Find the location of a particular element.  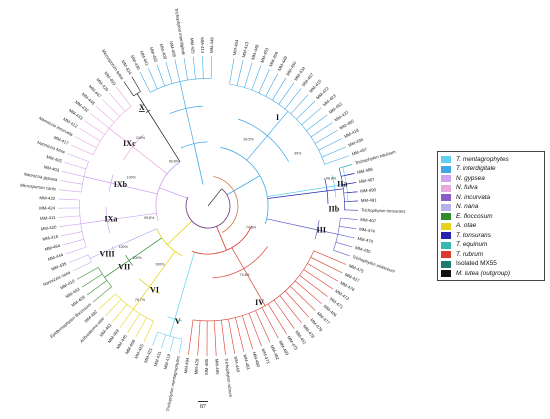

legend-item: A. otae is located at coordinates (491, 226).